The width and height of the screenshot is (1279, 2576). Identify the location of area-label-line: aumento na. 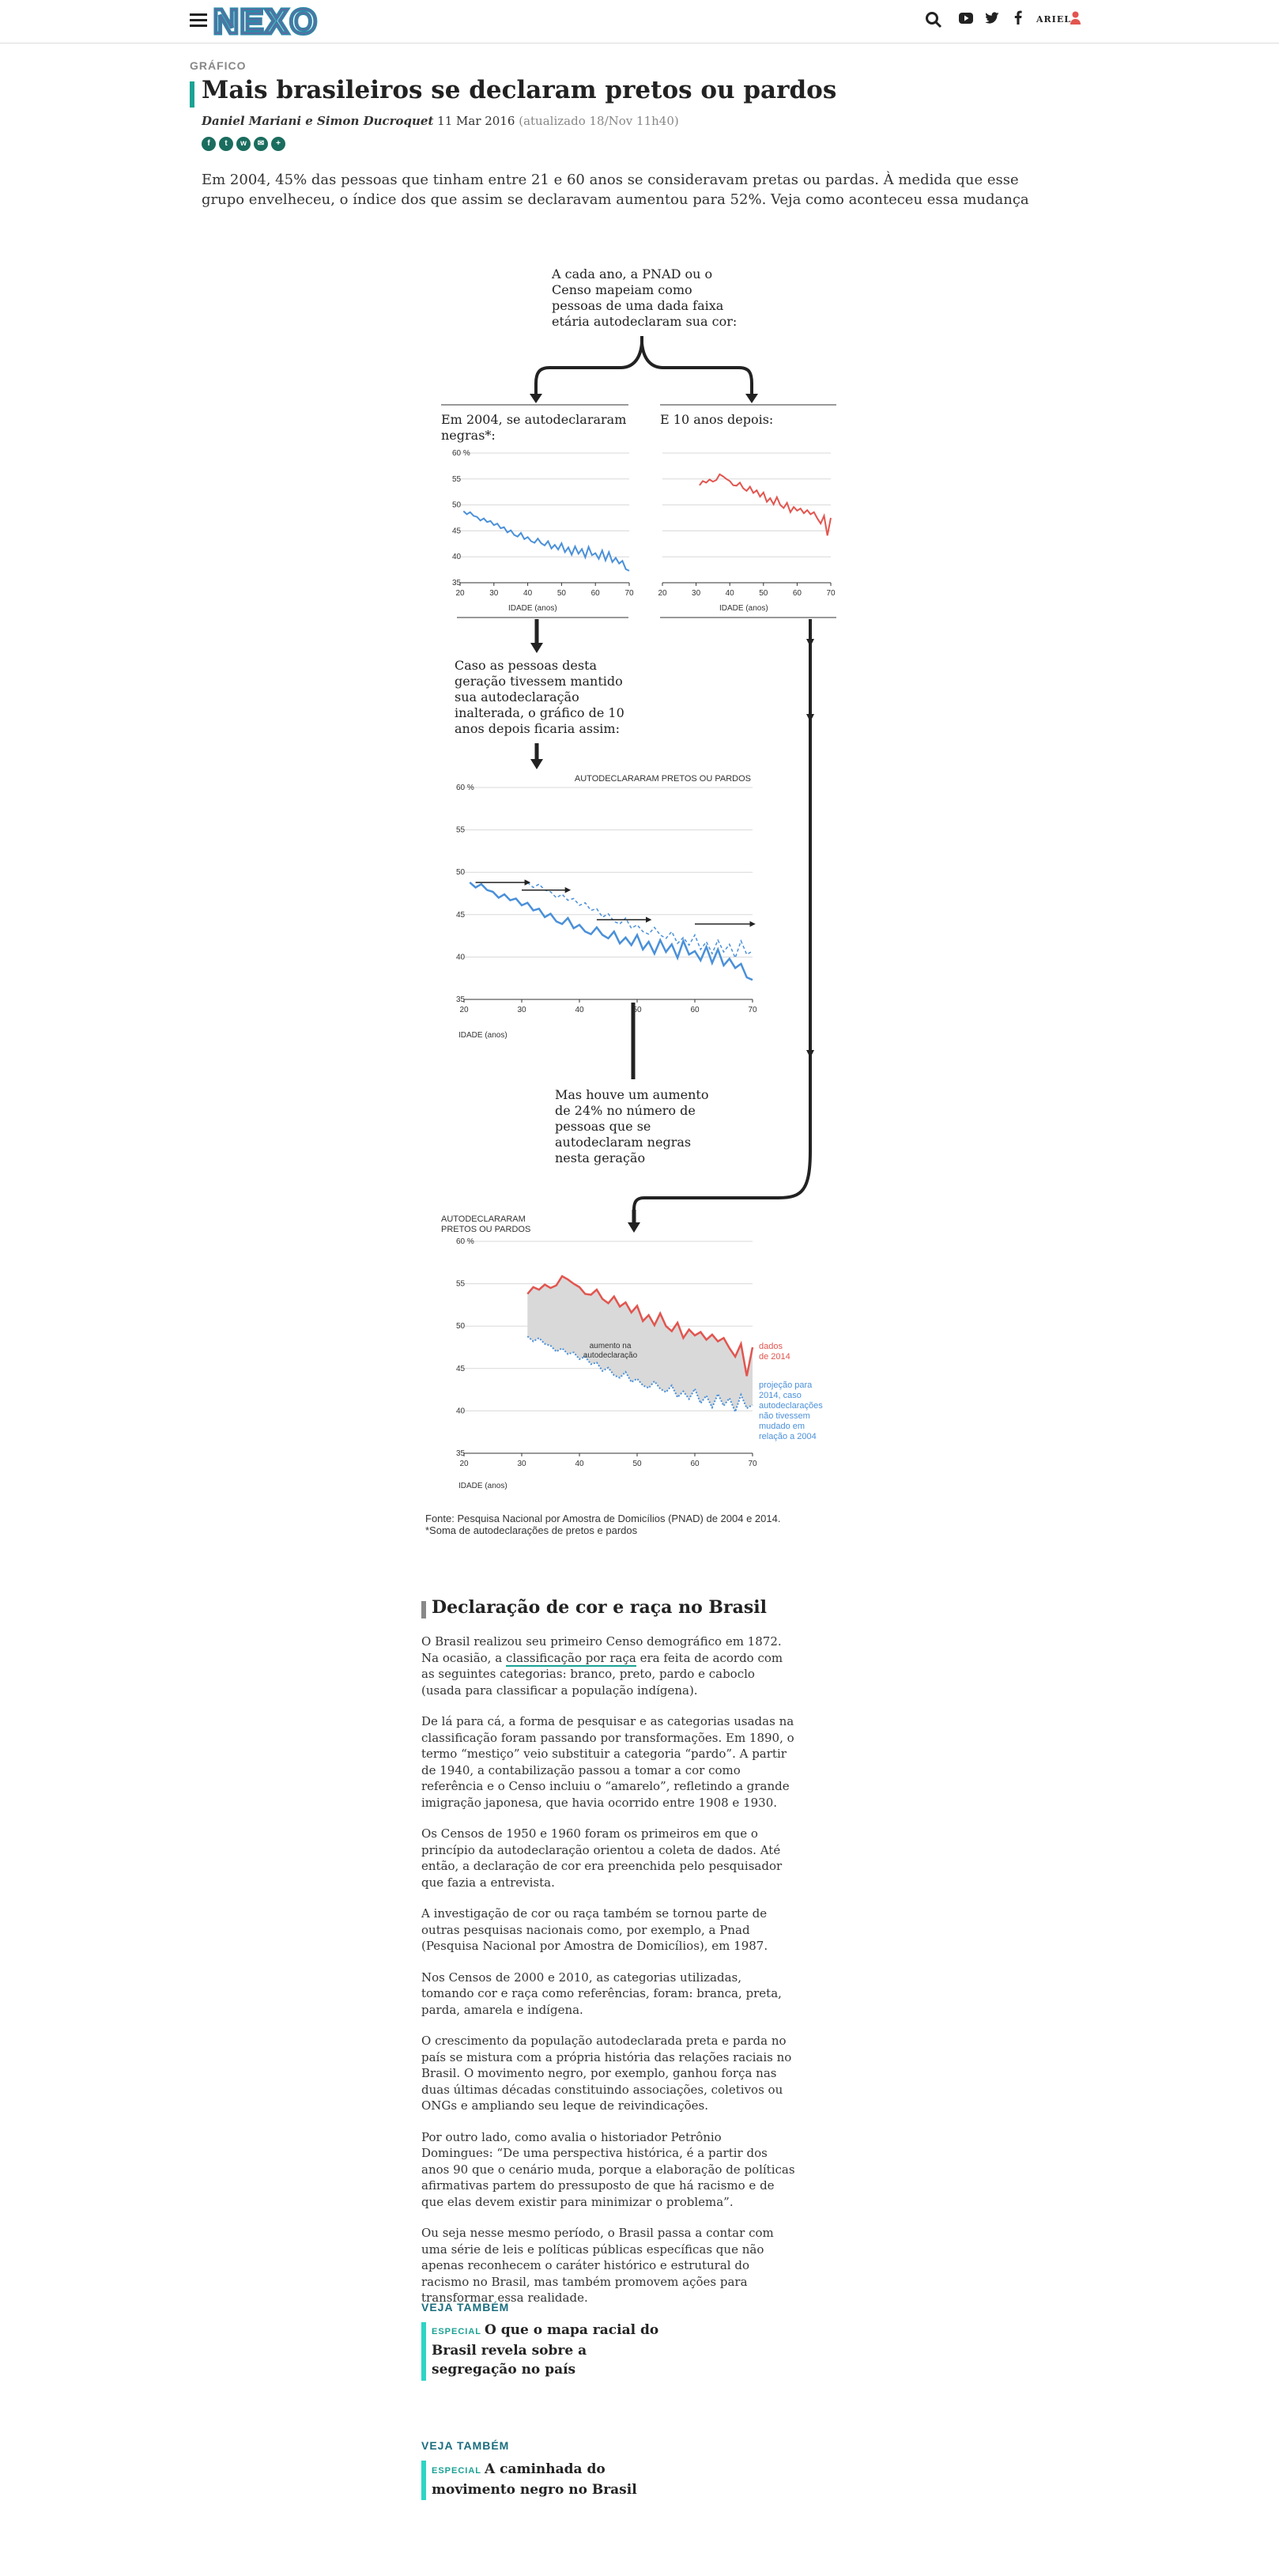
(611, 1346).